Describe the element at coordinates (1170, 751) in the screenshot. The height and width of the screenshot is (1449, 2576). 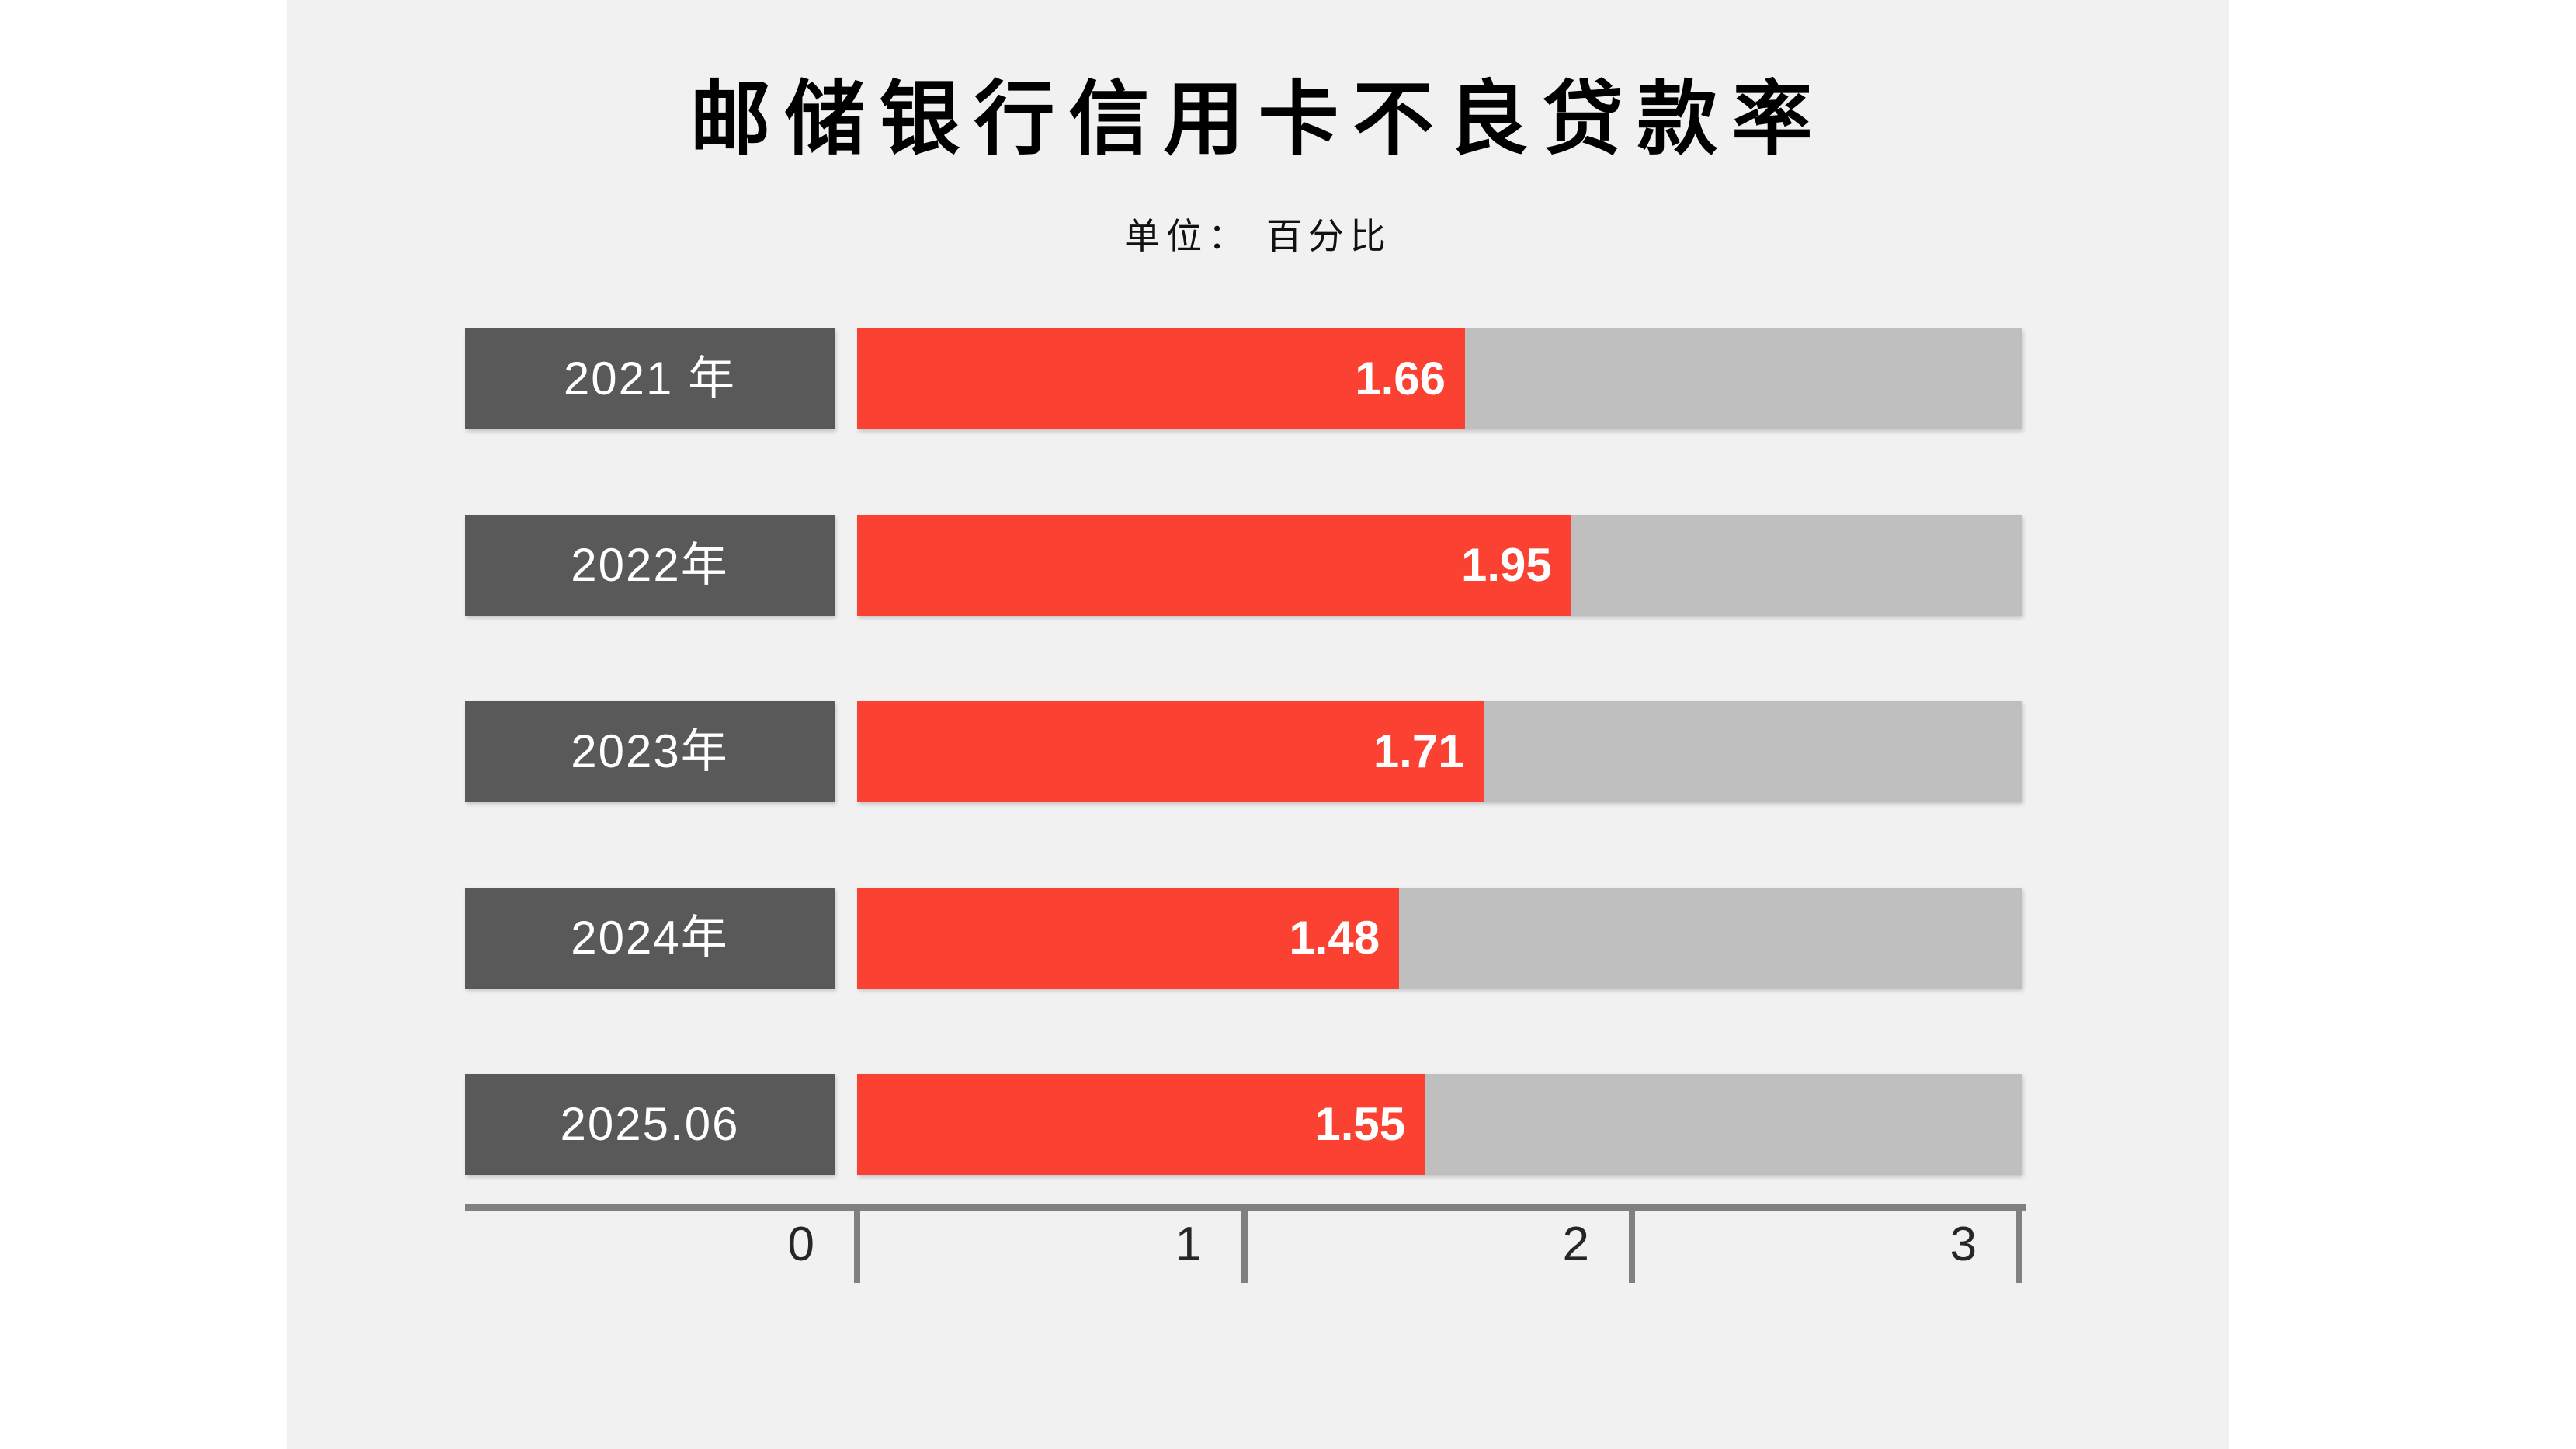
I see `bar-fill: 1.71` at that location.